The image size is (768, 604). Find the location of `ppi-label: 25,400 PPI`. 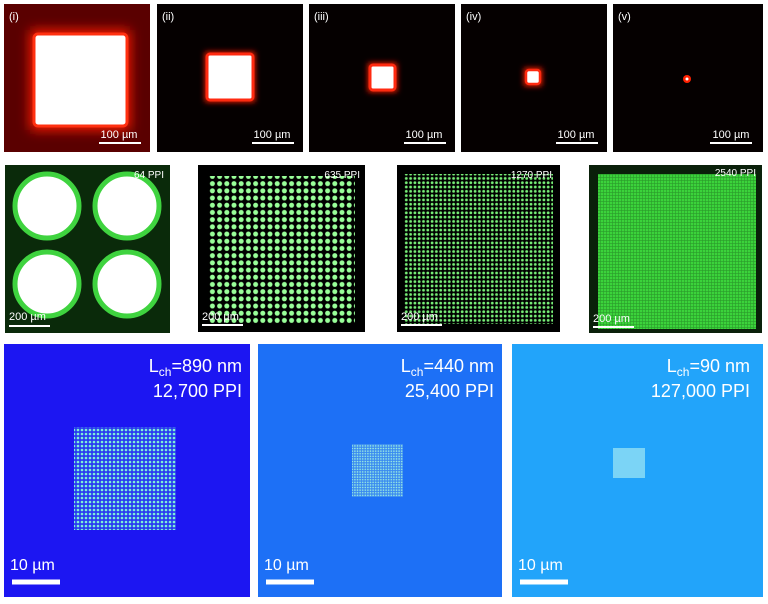

ppi-label: 25,400 PPI is located at coordinates (449, 391).